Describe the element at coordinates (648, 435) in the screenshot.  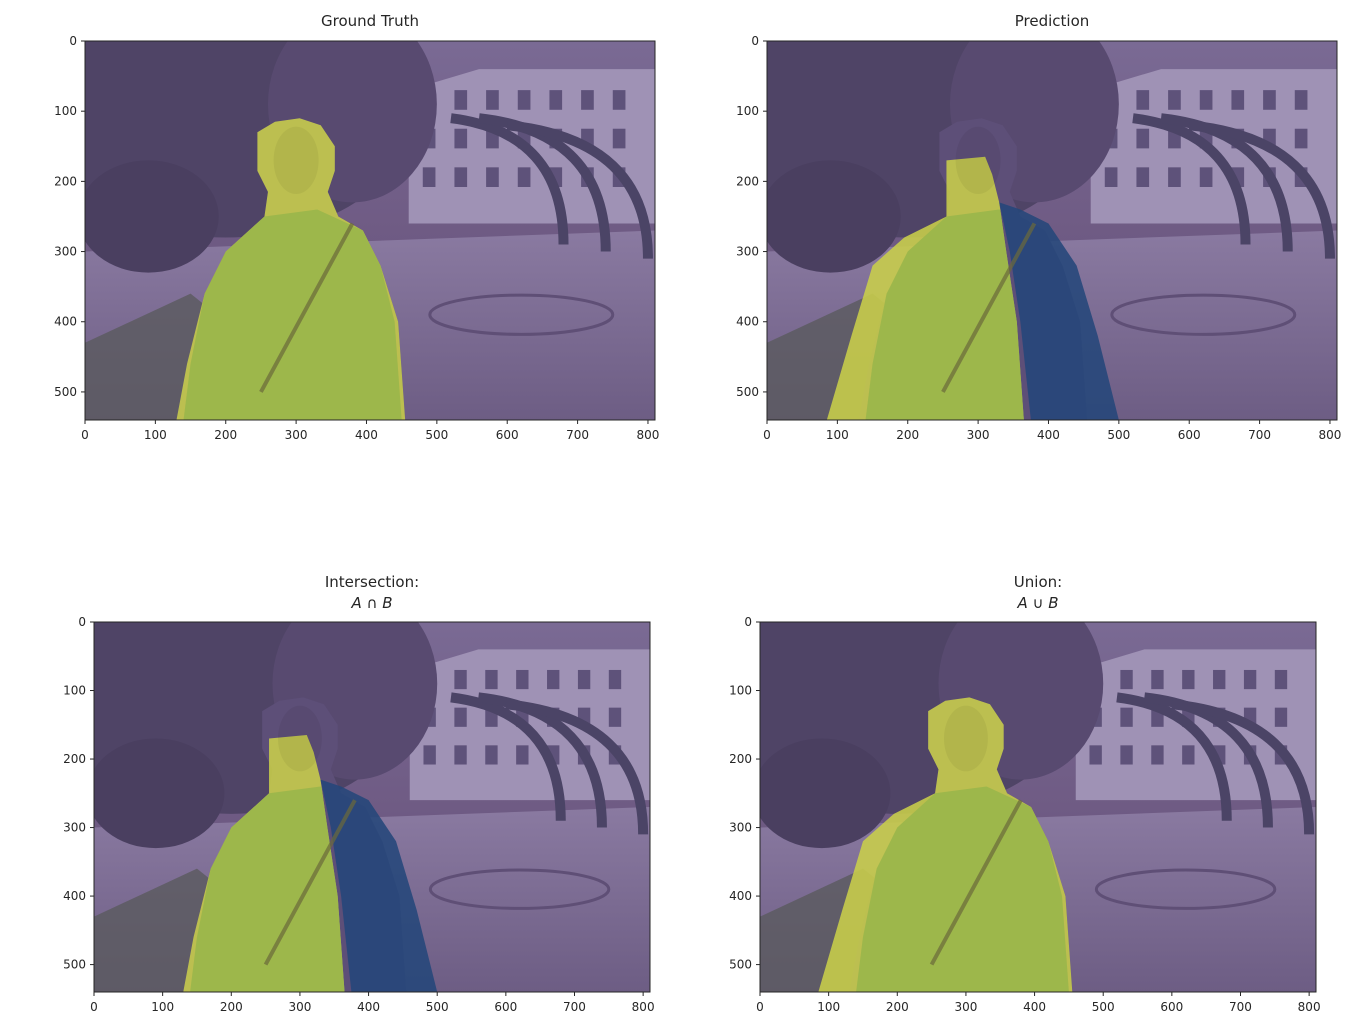
I see `x-tick-label: 800` at that location.